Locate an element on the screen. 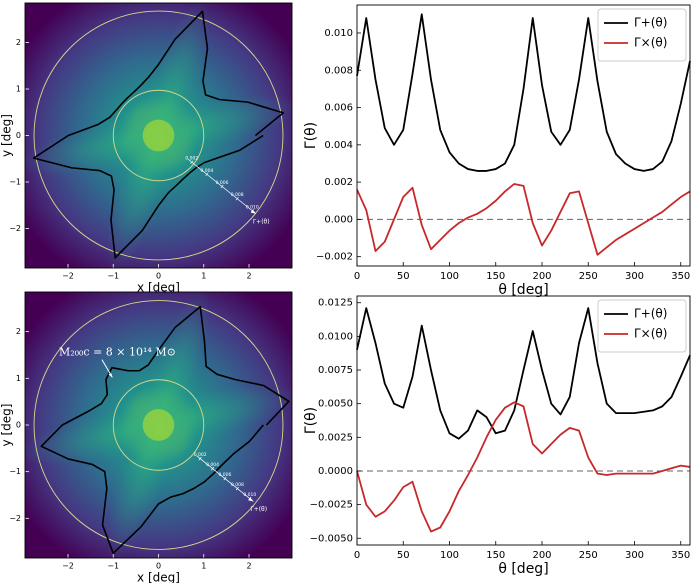  y-tick-label: −0.0025 is located at coordinates (331, 505).